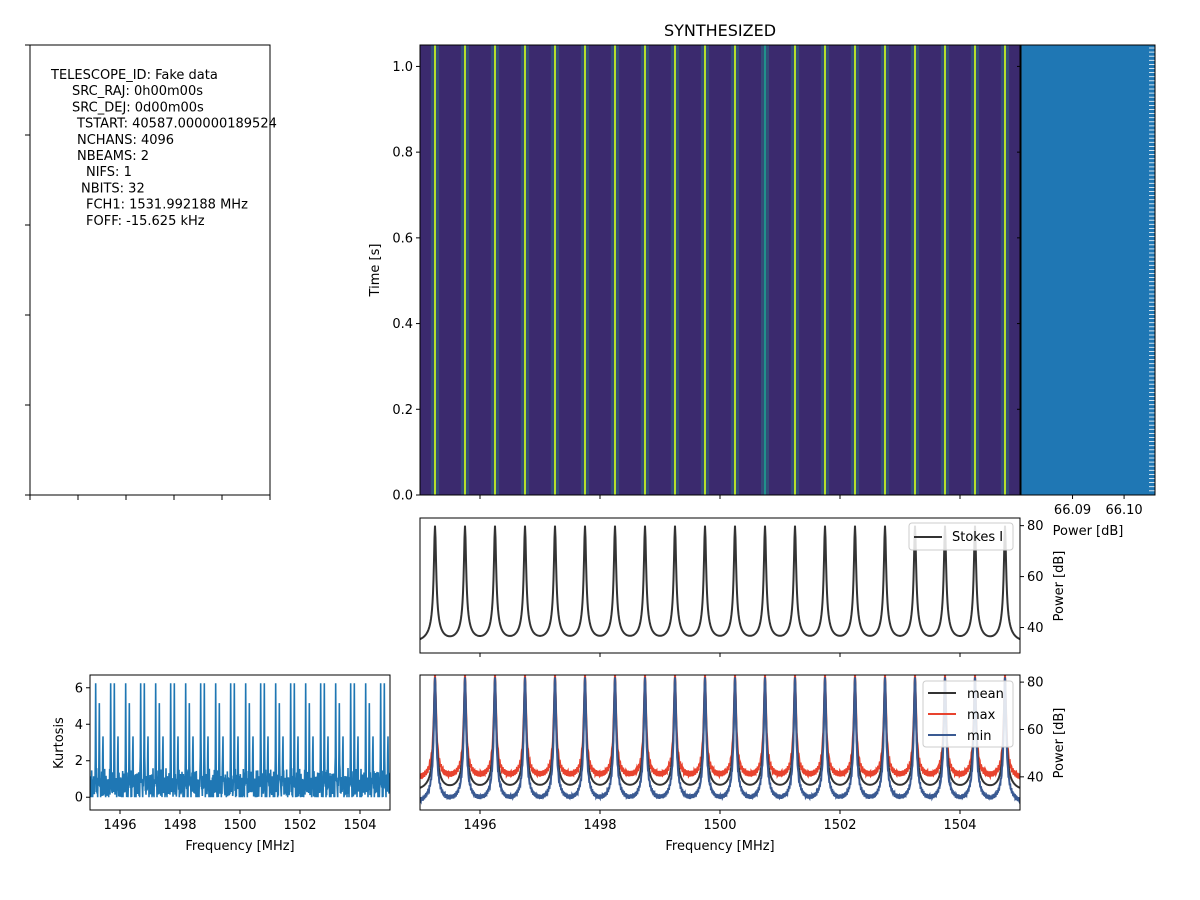  What do you see at coordinates (1019, 280) in the screenshot?
I see `timeseries-y-ticks` at bounding box center [1019, 280].